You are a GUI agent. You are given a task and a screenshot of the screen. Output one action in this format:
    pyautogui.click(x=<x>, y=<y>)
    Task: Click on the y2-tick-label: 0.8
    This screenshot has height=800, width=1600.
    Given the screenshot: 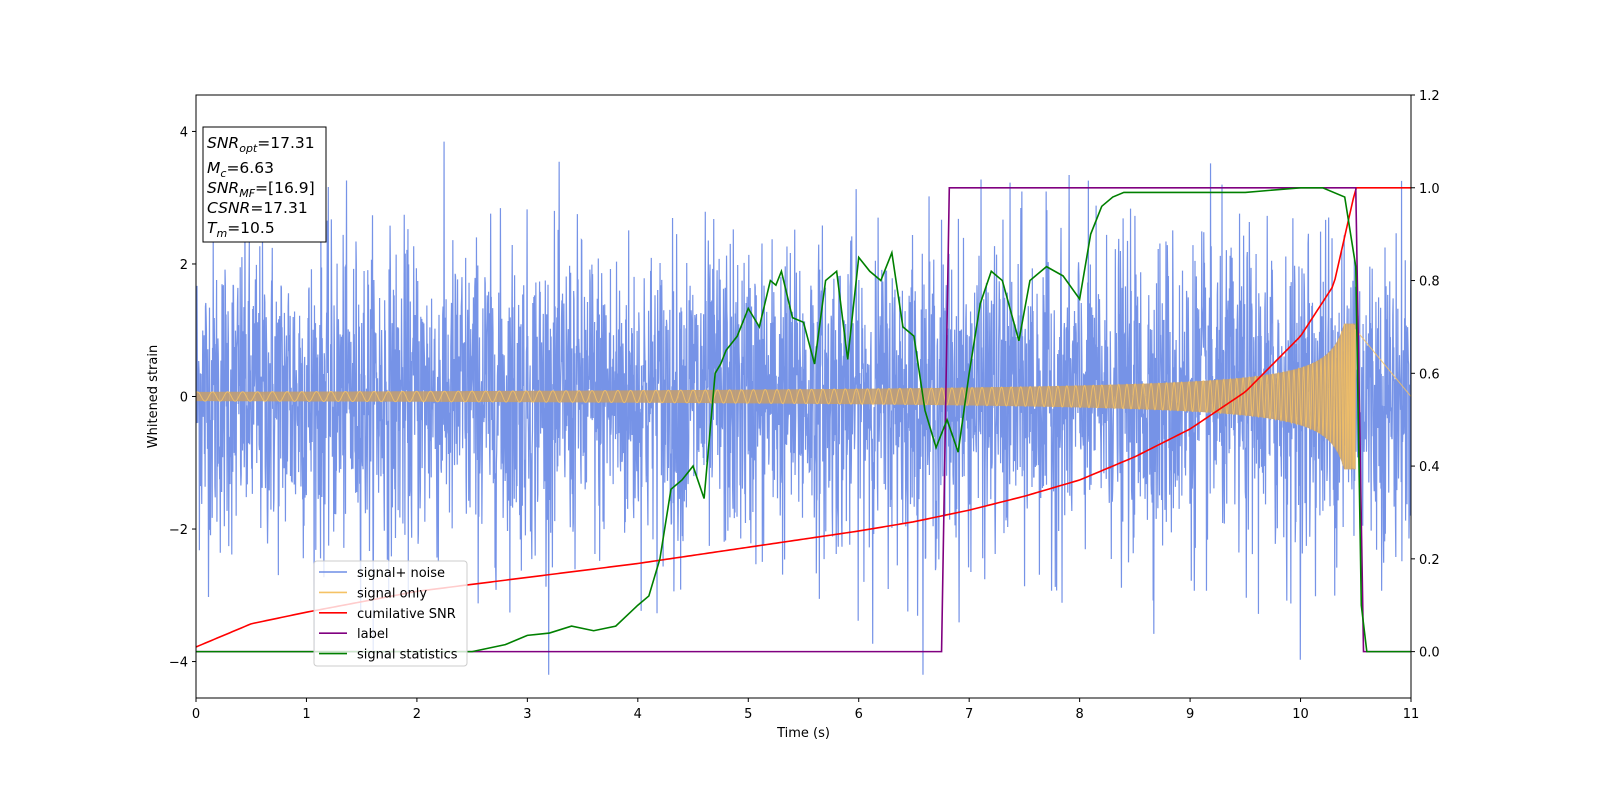 What is the action you would take?
    pyautogui.click(x=1429, y=282)
    